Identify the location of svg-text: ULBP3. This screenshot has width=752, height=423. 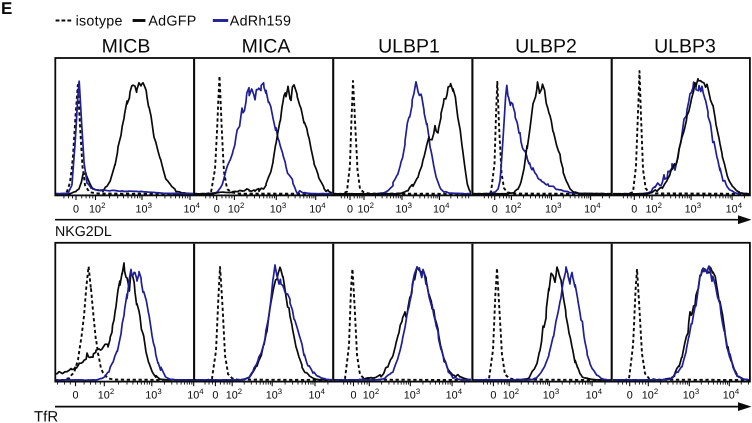
(685, 47).